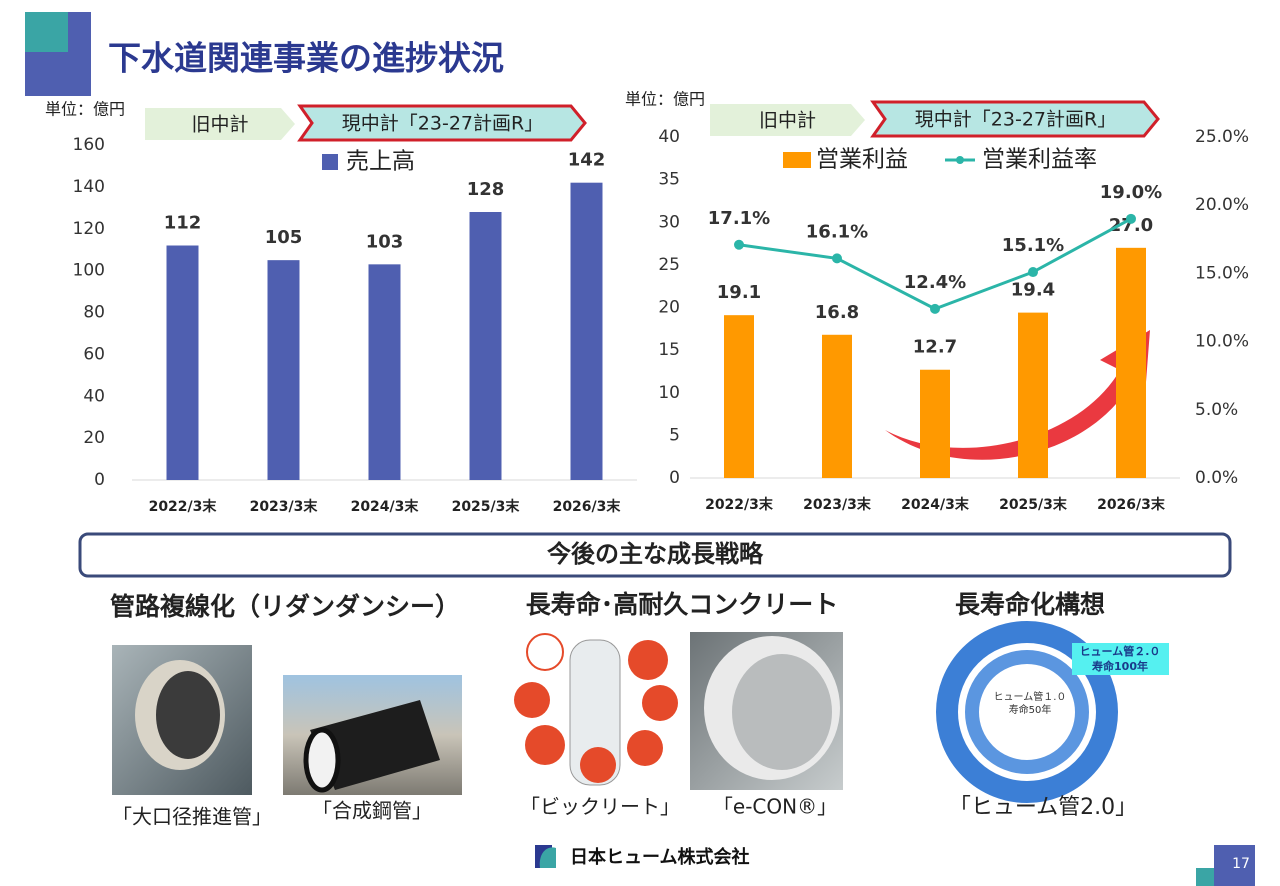 The width and height of the screenshot is (1280, 886). Describe the element at coordinates (1131, 225) in the screenshot. I see `data-label: 27.0` at that location.